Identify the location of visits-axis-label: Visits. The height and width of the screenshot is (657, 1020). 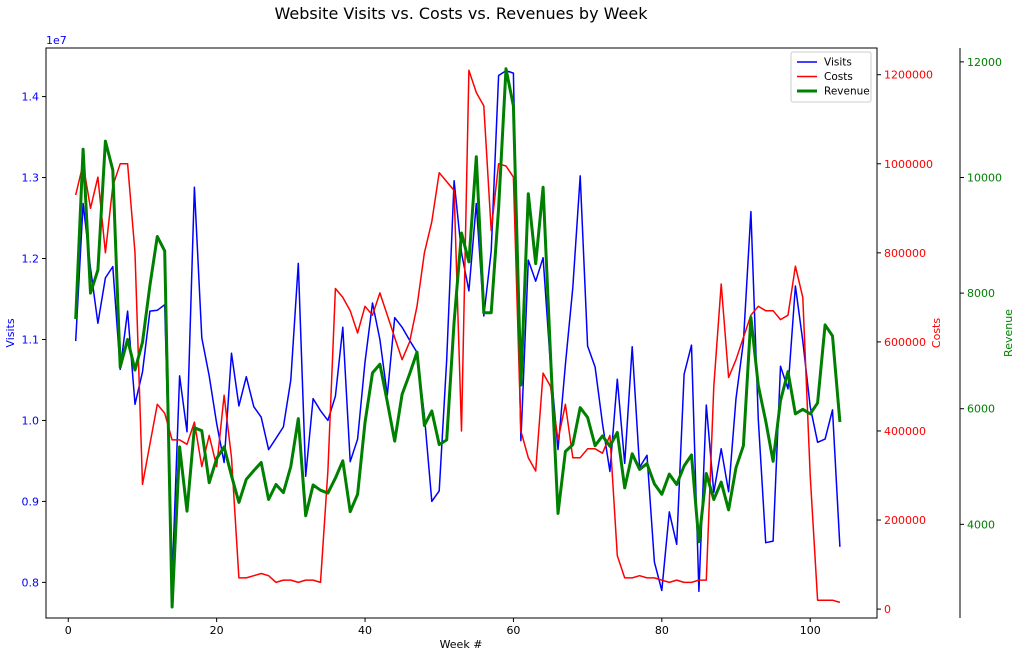
(10, 332).